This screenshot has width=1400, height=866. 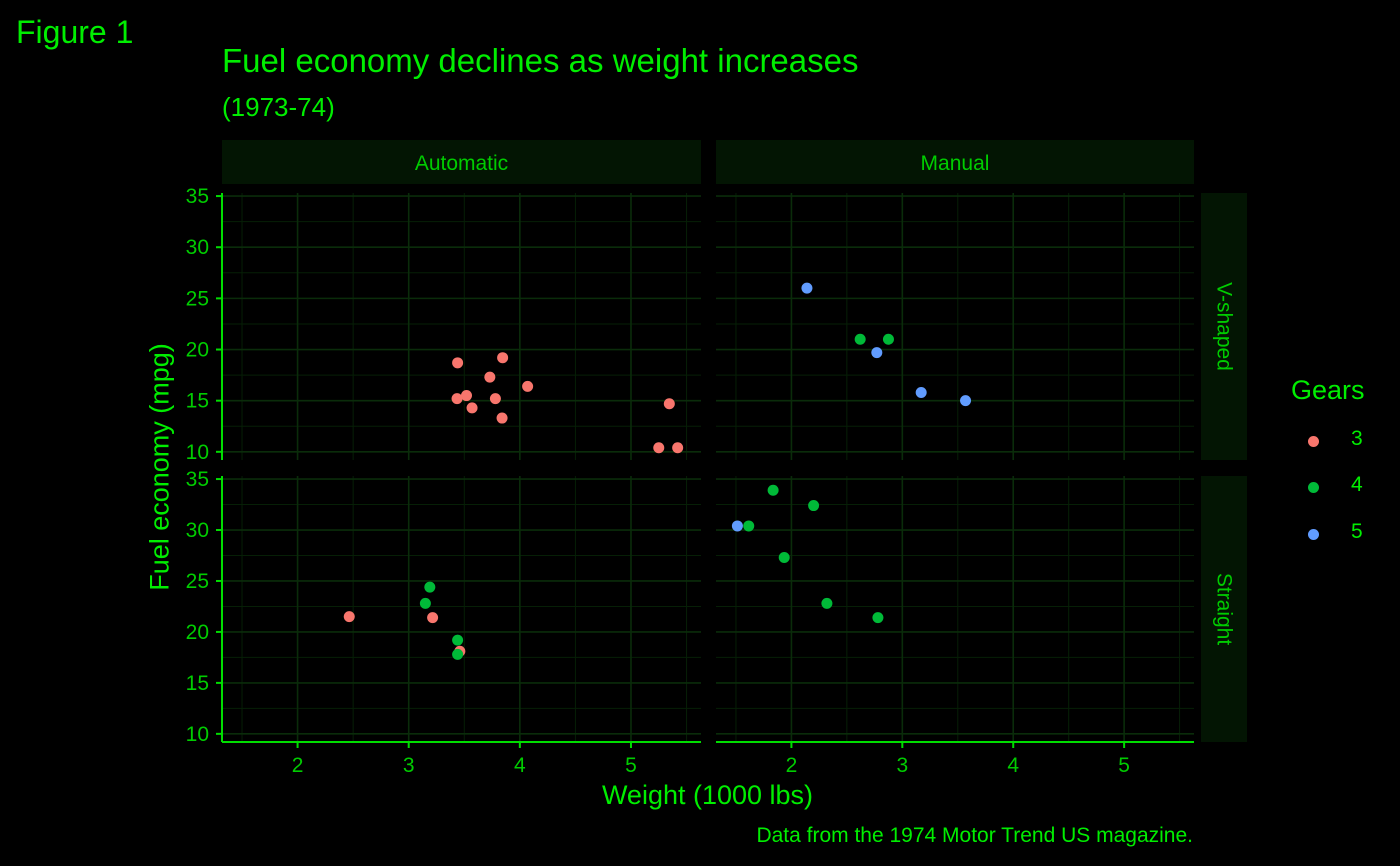 I want to click on facet-strip-automatic, so click(x=461, y=162).